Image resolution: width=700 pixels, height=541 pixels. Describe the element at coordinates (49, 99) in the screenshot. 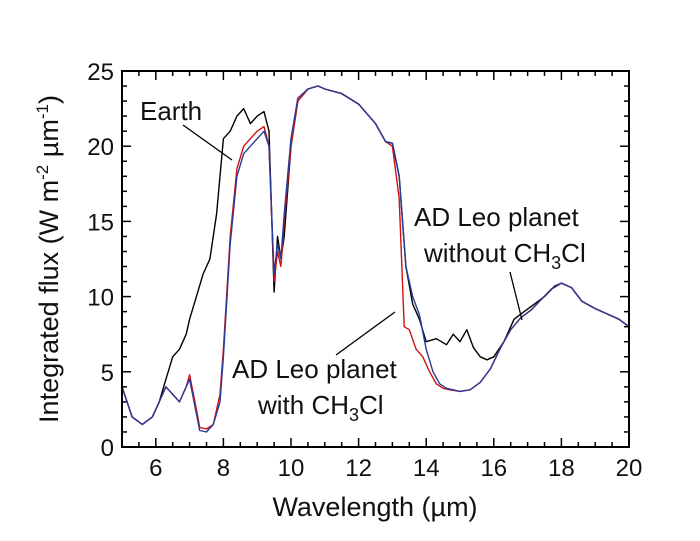

I see `y-axis-title-part: )` at that location.